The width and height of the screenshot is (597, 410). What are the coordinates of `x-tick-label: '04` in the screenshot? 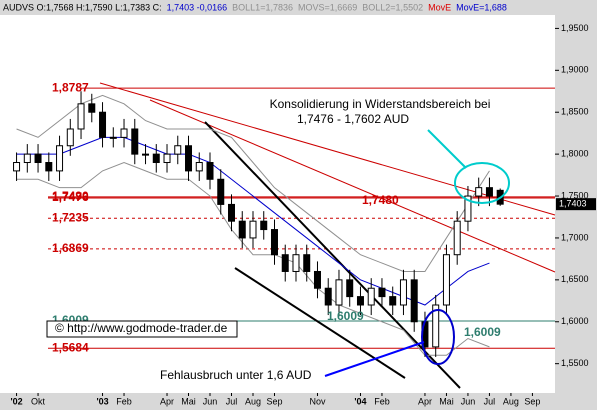 It's located at (360, 401).